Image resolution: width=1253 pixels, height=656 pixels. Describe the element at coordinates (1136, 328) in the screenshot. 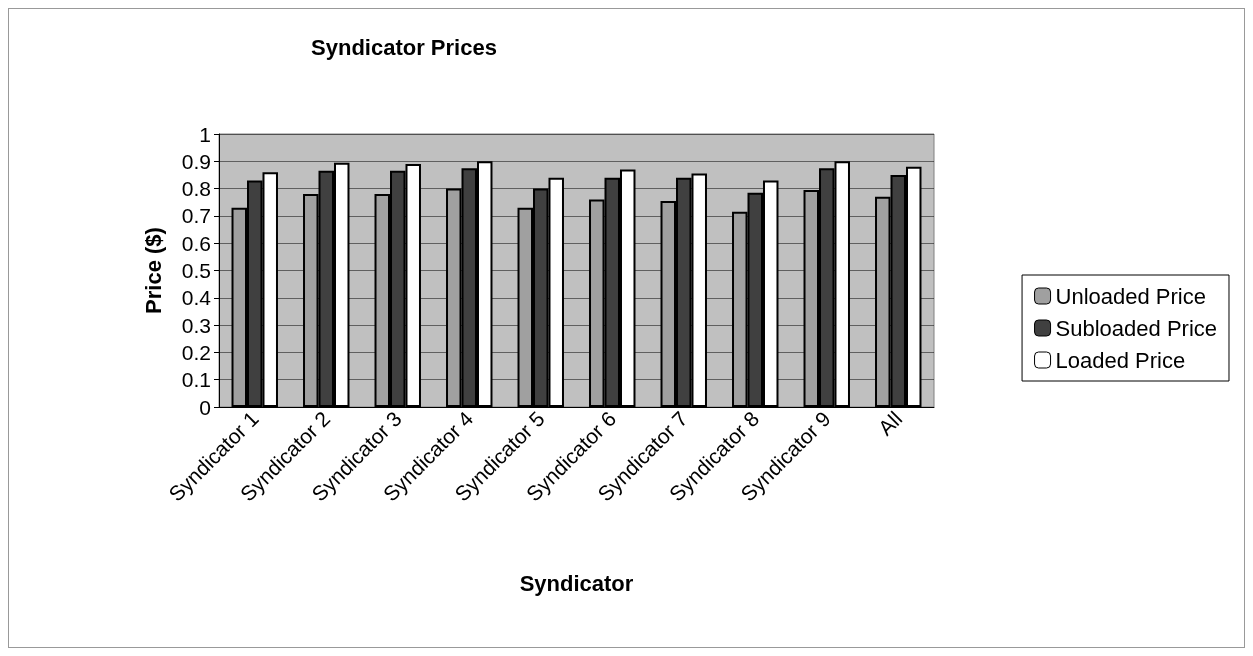

I see `legend-label: Subloaded Price` at that location.